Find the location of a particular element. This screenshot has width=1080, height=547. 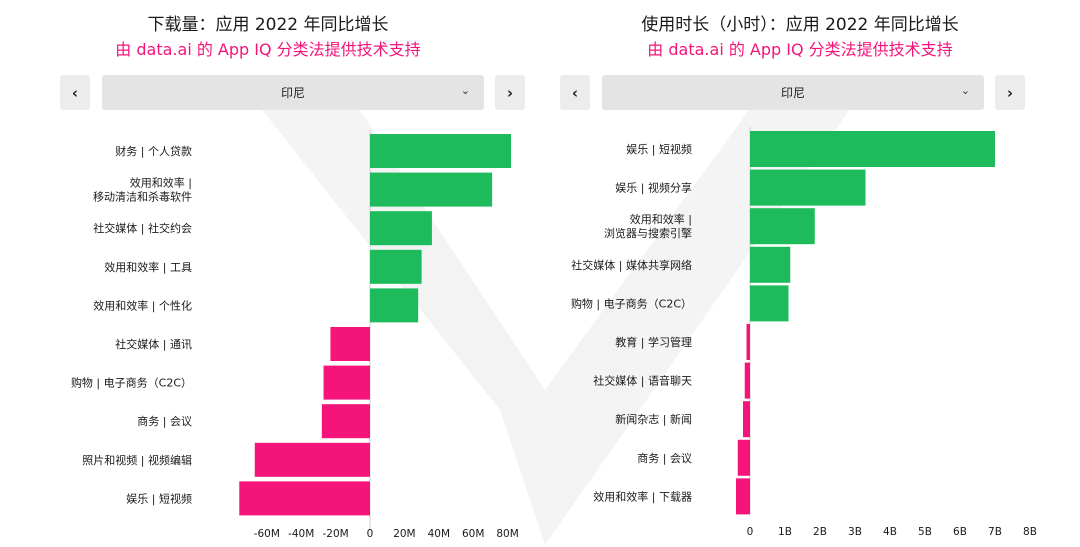

tick-label: 40M is located at coordinates (439, 534).